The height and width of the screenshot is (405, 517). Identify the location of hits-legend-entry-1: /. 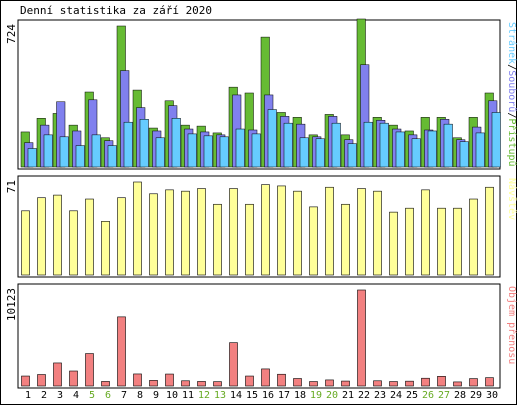
(511, 67).